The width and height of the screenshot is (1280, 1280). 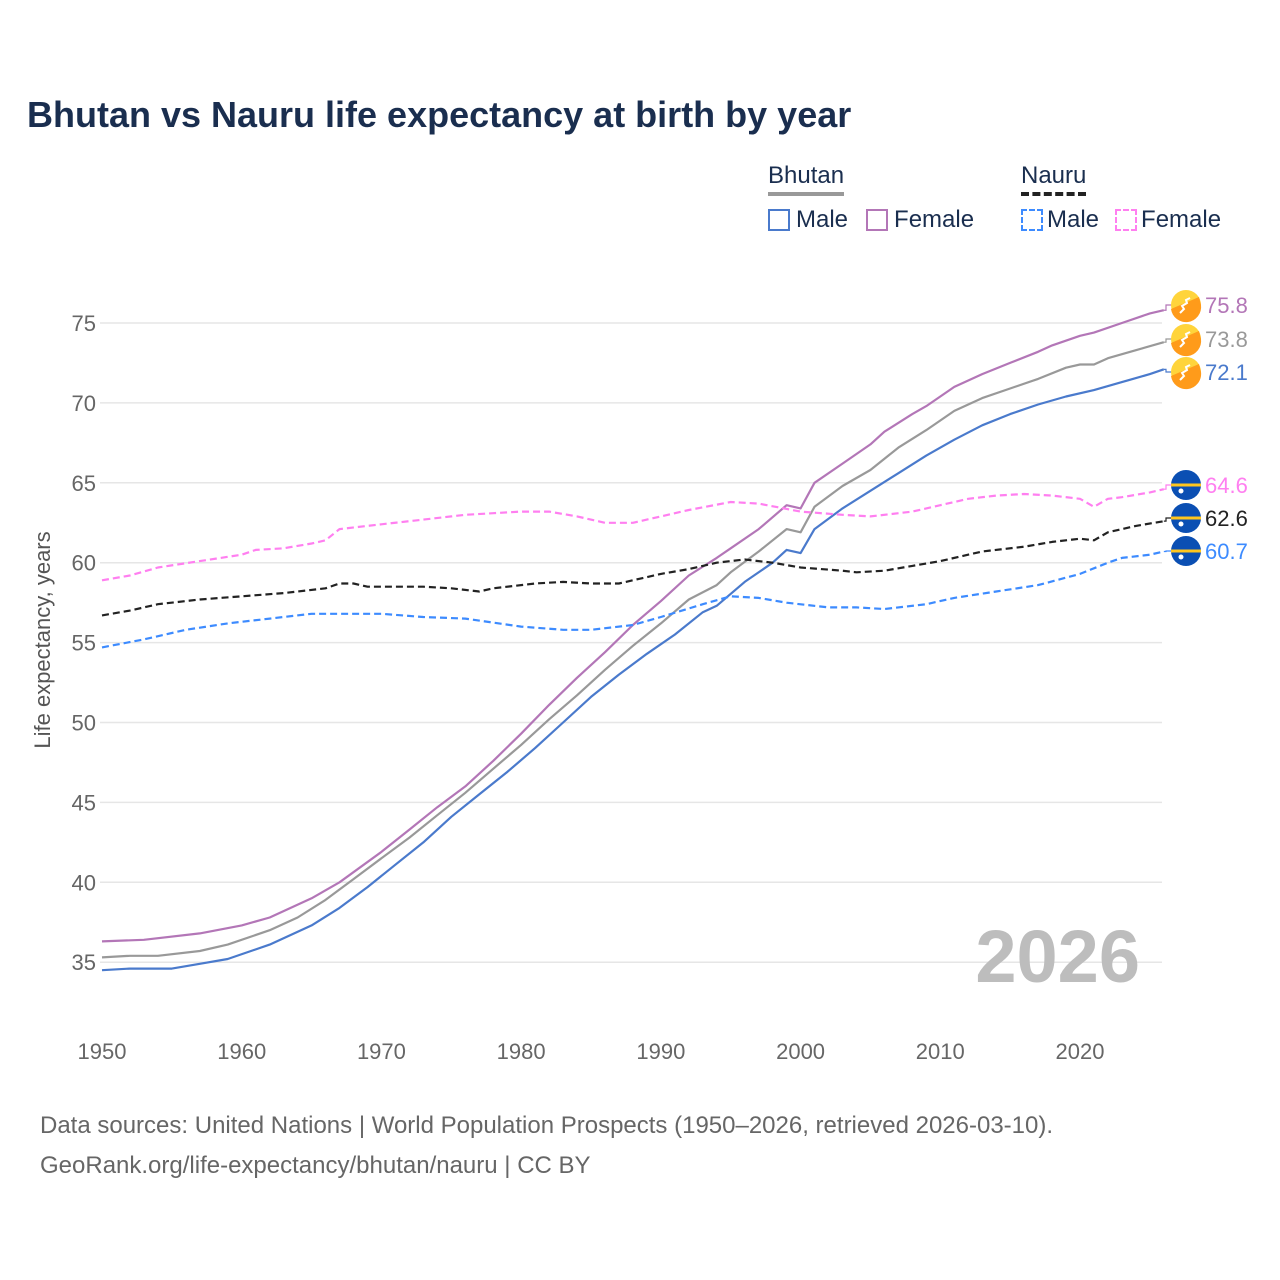 What do you see at coordinates (84, 563) in the screenshot?
I see `y-tick-label: 60` at bounding box center [84, 563].